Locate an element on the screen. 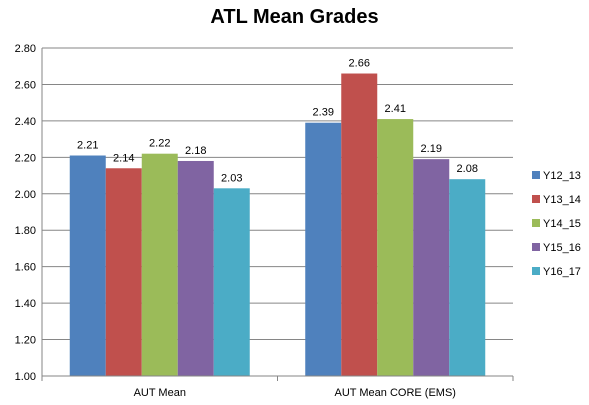  x-category-label: AUT Mean is located at coordinates (160, 393).